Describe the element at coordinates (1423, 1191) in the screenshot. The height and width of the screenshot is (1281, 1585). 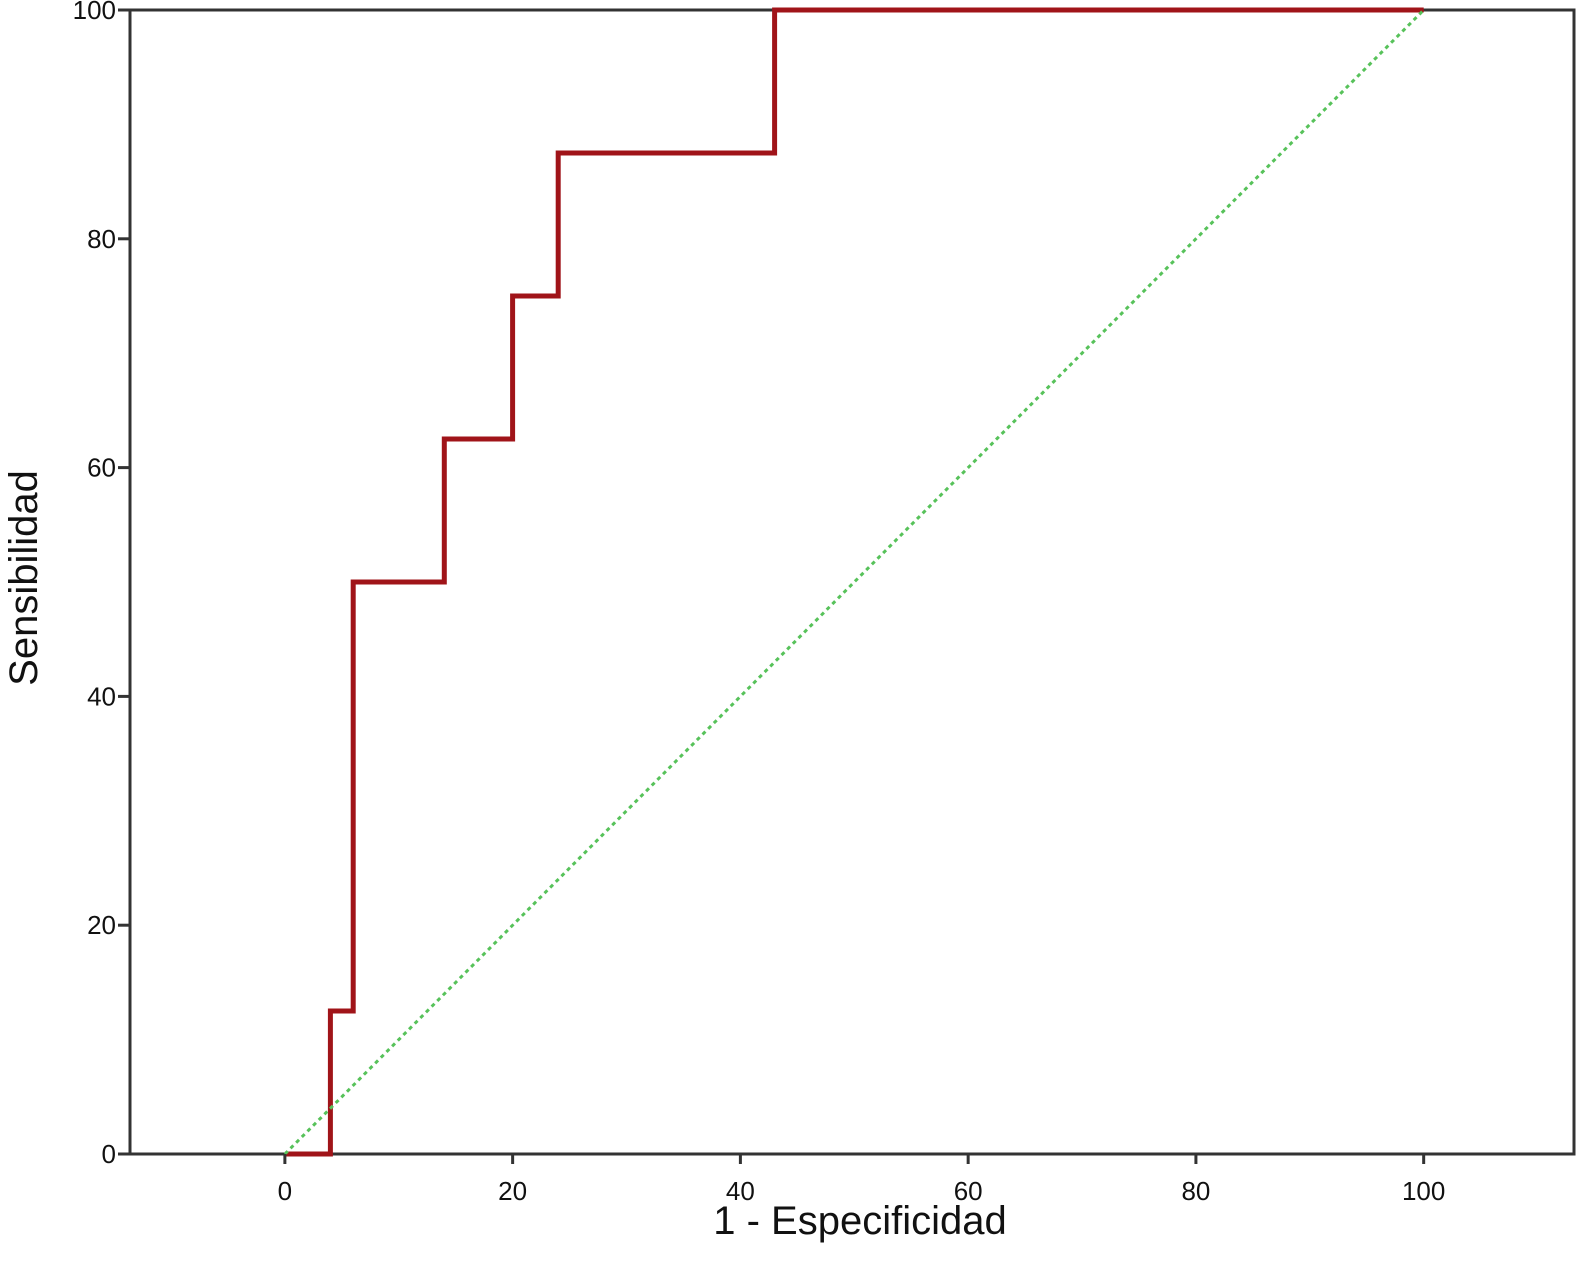
I see `x-tick-label: 100` at that location.